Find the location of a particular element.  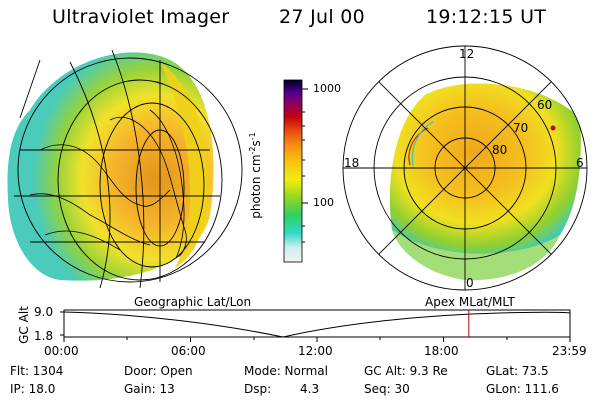

colorbar-ticks is located at coordinates (305, 165).